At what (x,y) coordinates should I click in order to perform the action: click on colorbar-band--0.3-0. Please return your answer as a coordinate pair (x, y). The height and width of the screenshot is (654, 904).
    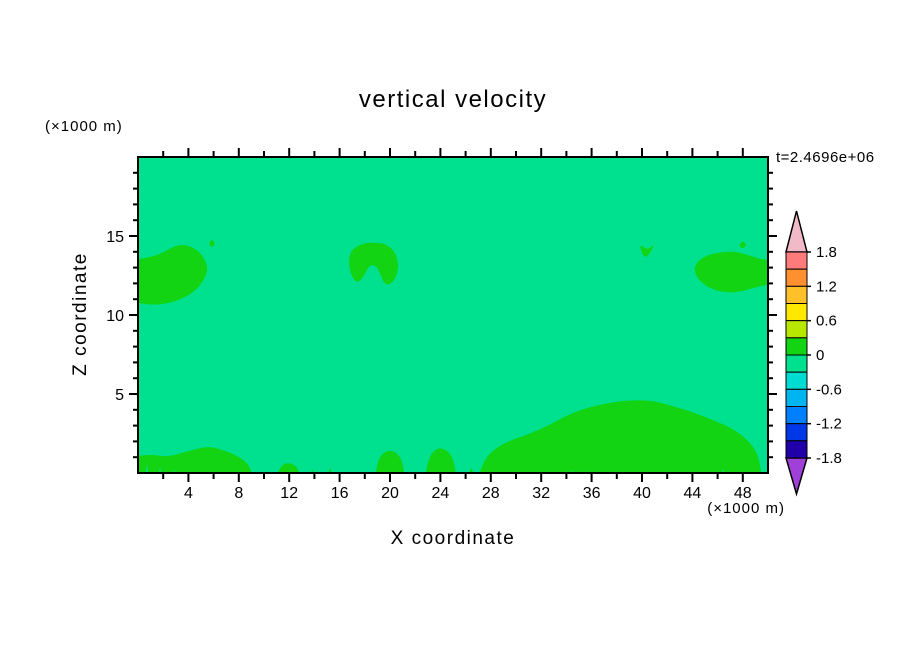
    Looking at the image, I should click on (796, 363).